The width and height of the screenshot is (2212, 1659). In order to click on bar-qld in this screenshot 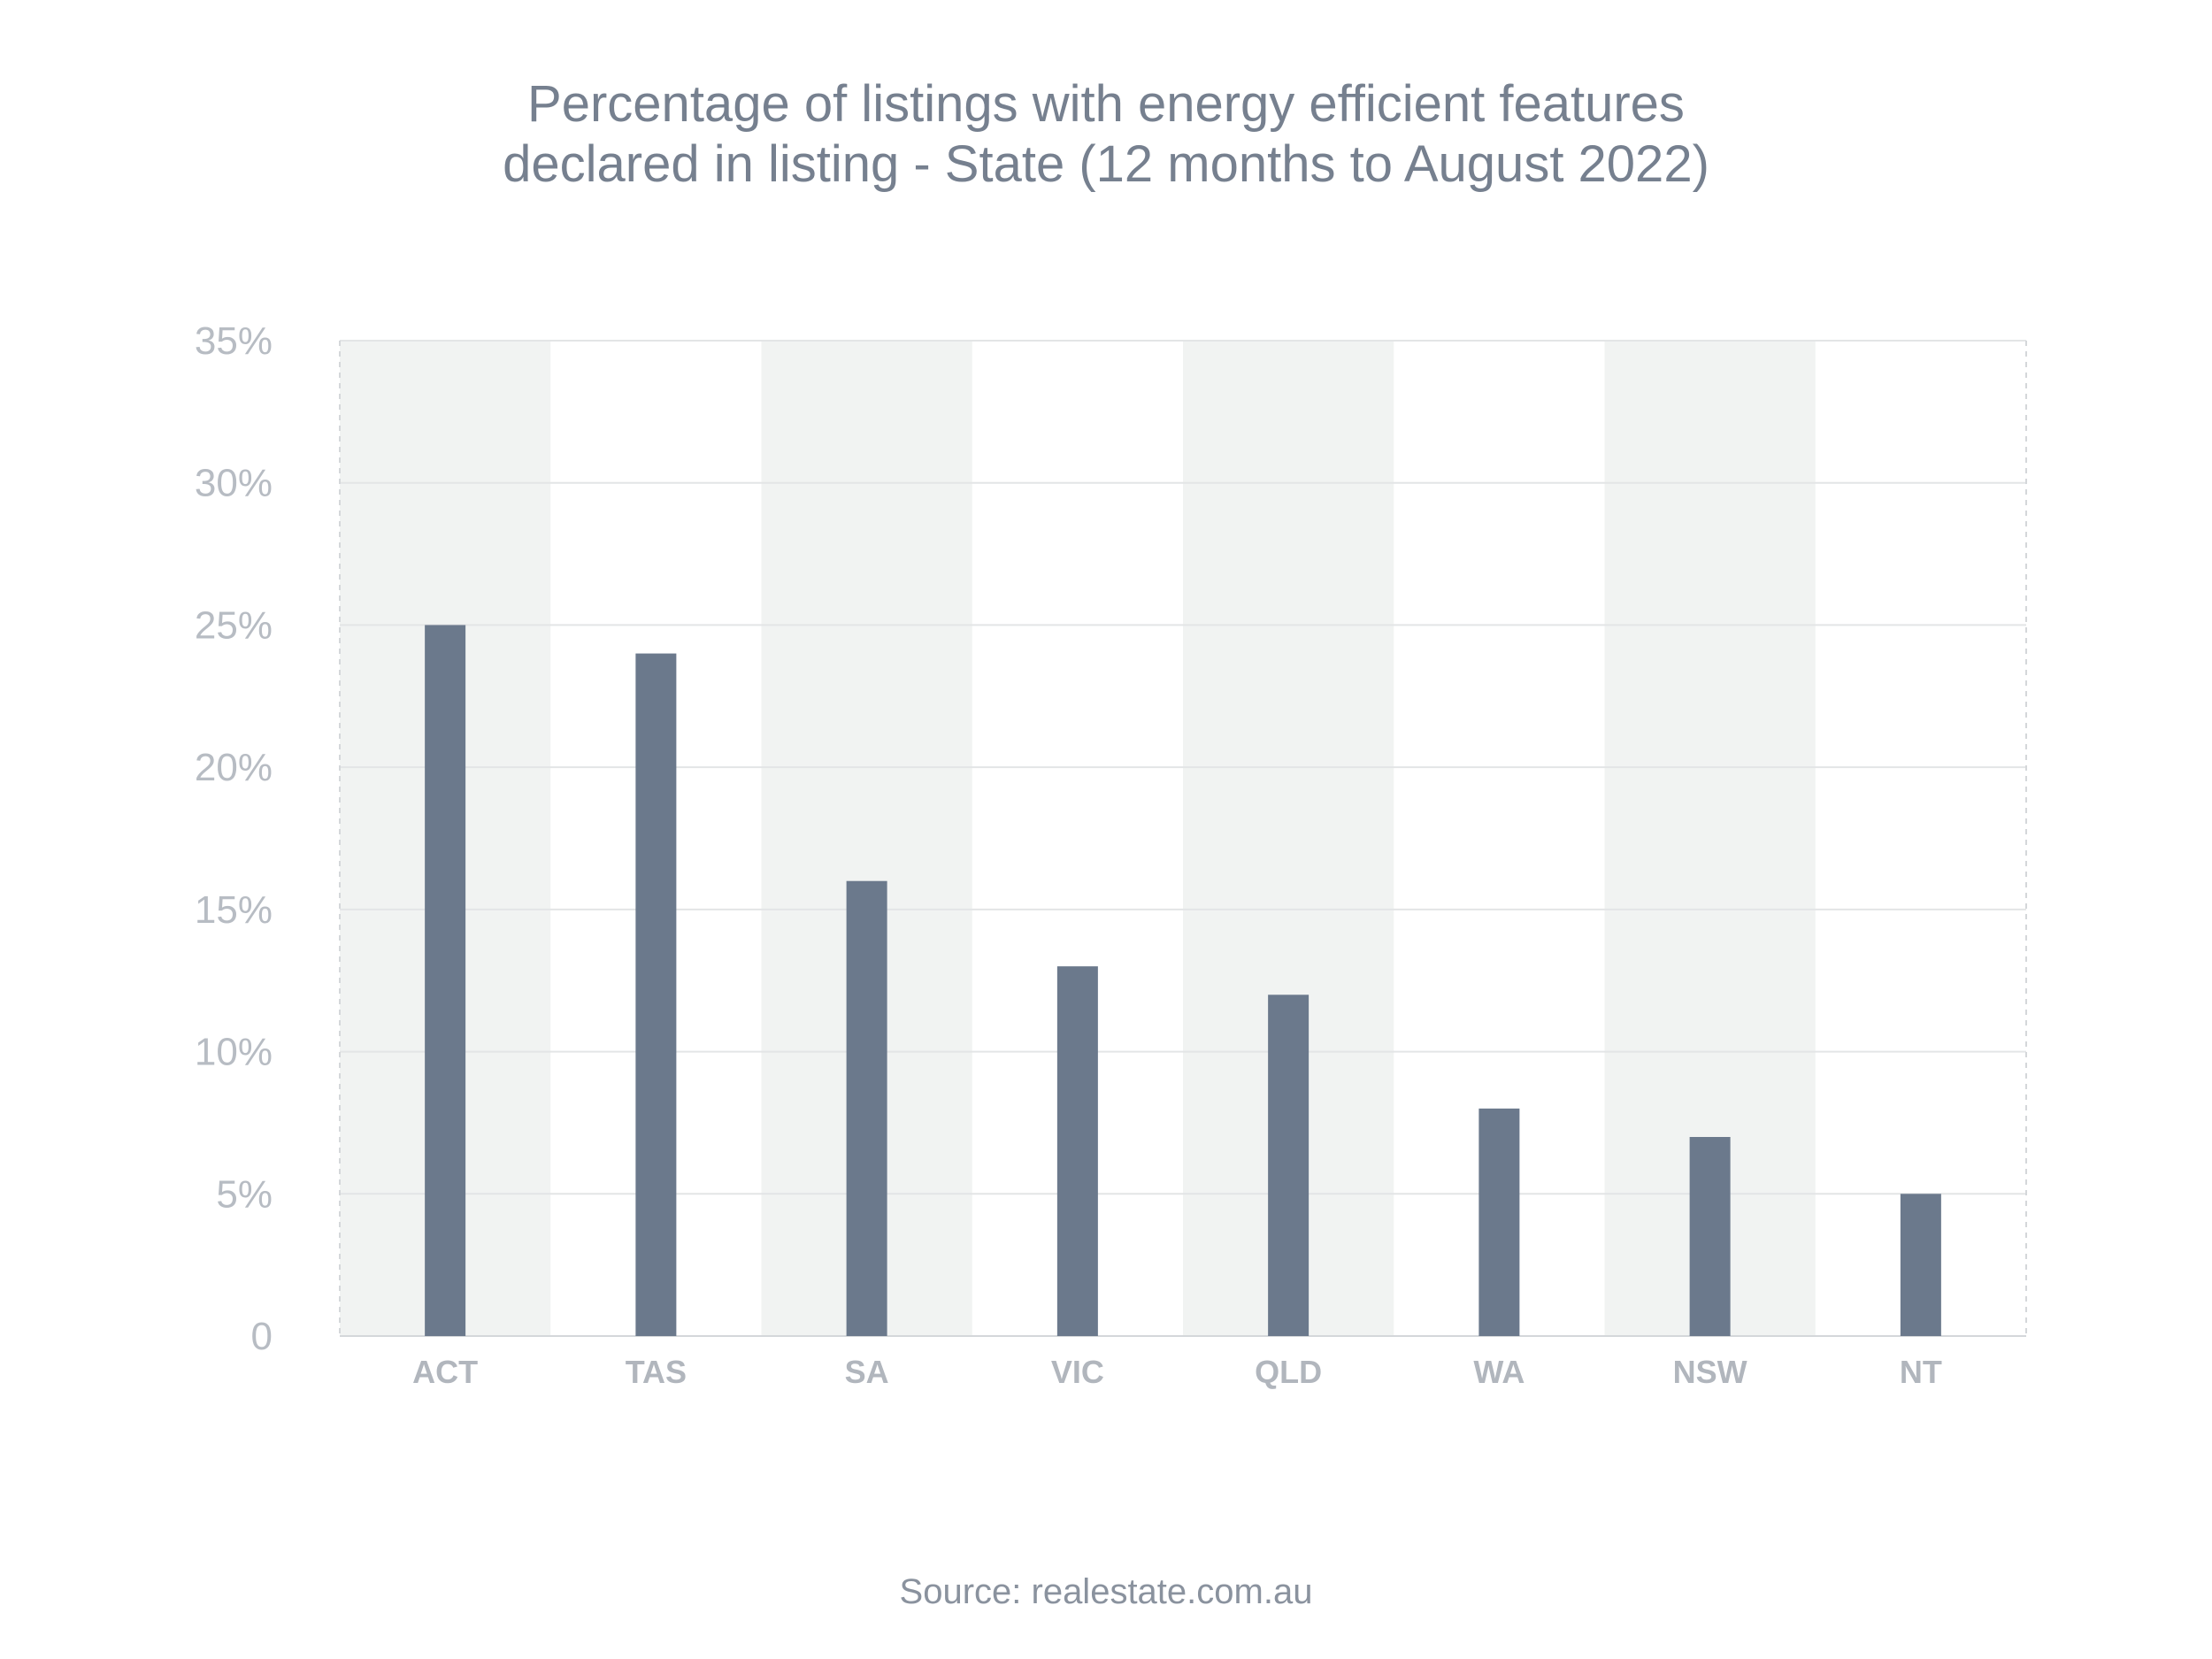, I will do `click(1289, 1165)`.